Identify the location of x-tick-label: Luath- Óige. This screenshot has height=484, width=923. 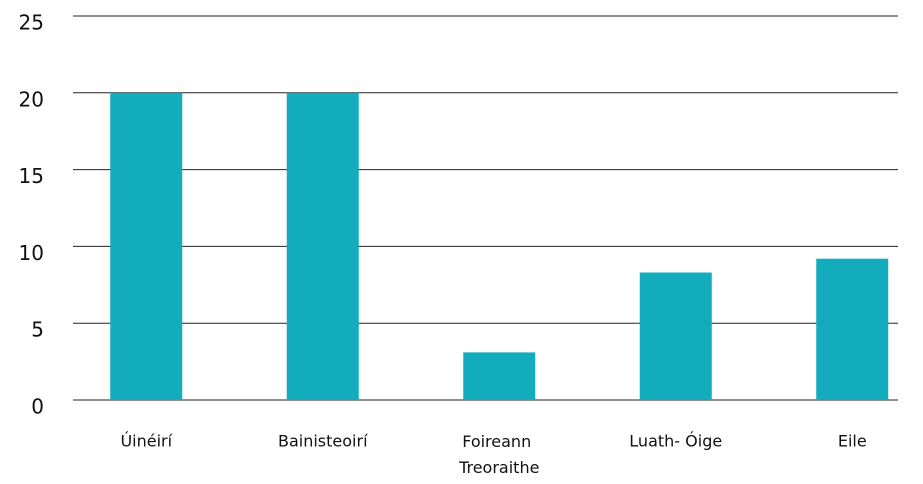
(675, 441).